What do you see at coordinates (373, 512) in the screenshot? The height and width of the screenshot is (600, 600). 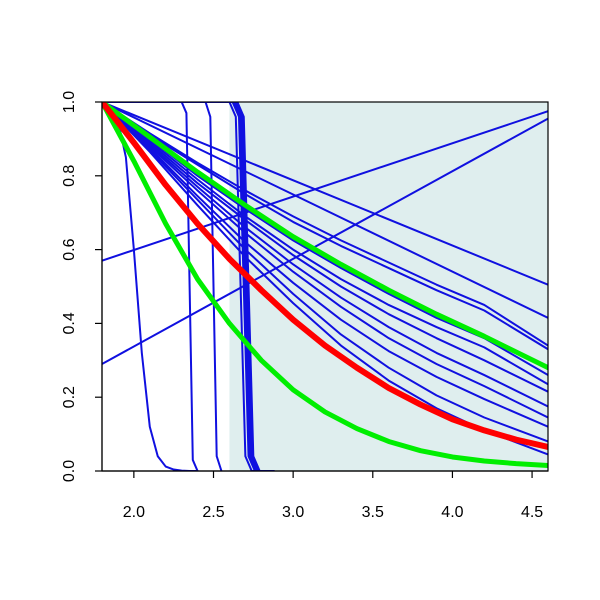 I see `x-tick-label: 3.5` at bounding box center [373, 512].